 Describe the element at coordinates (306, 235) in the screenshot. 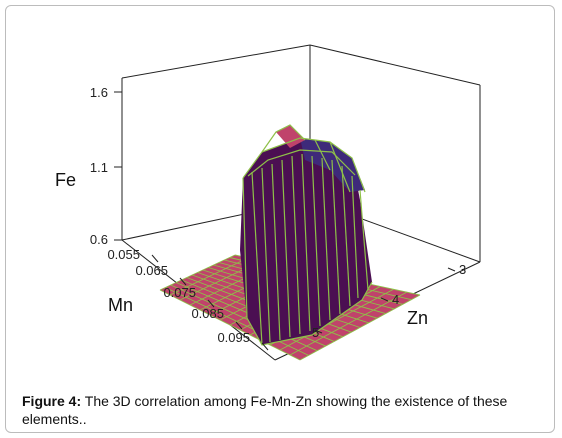

I see `surface` at that location.